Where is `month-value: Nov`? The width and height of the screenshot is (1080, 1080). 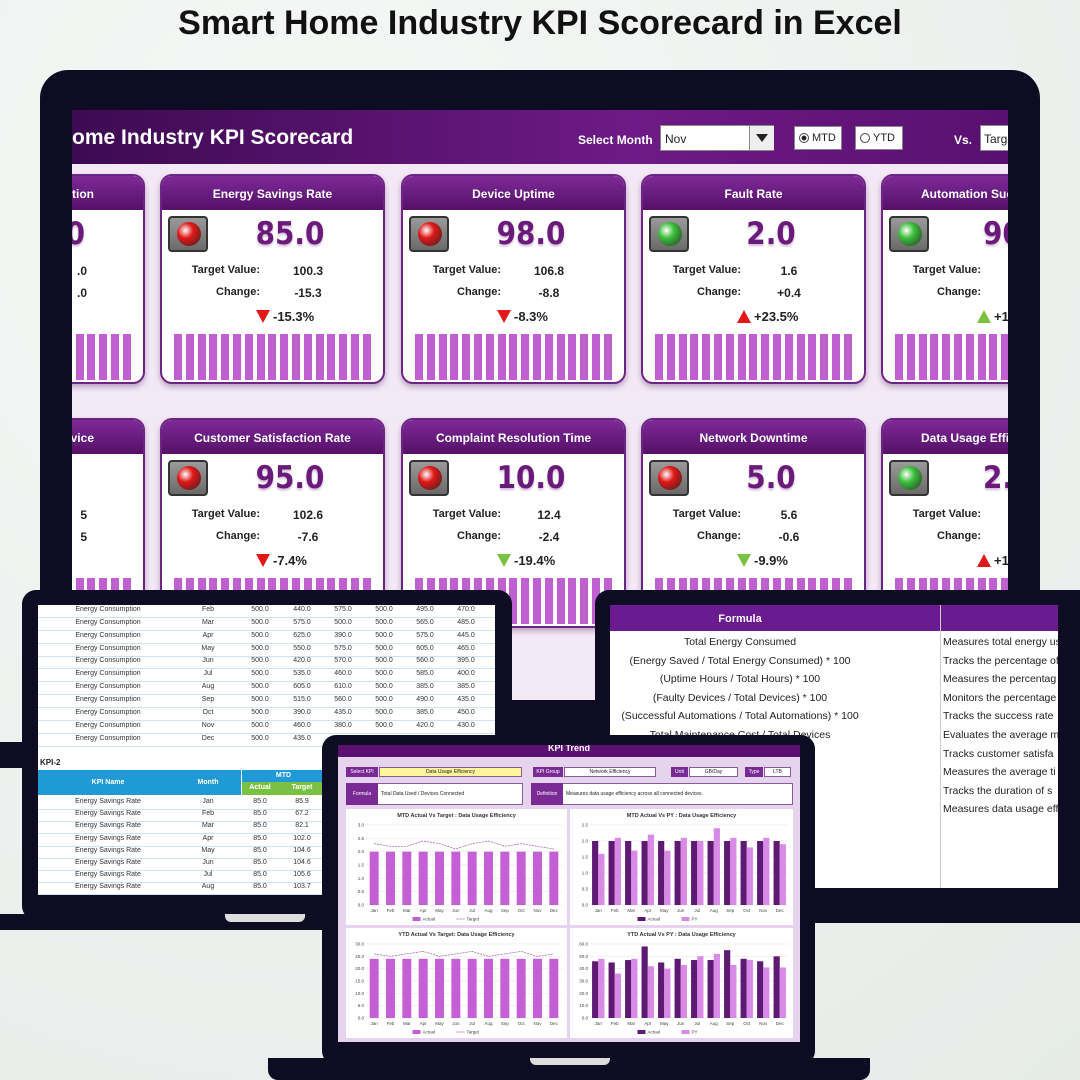
month-value: Nov is located at coordinates (676, 139).